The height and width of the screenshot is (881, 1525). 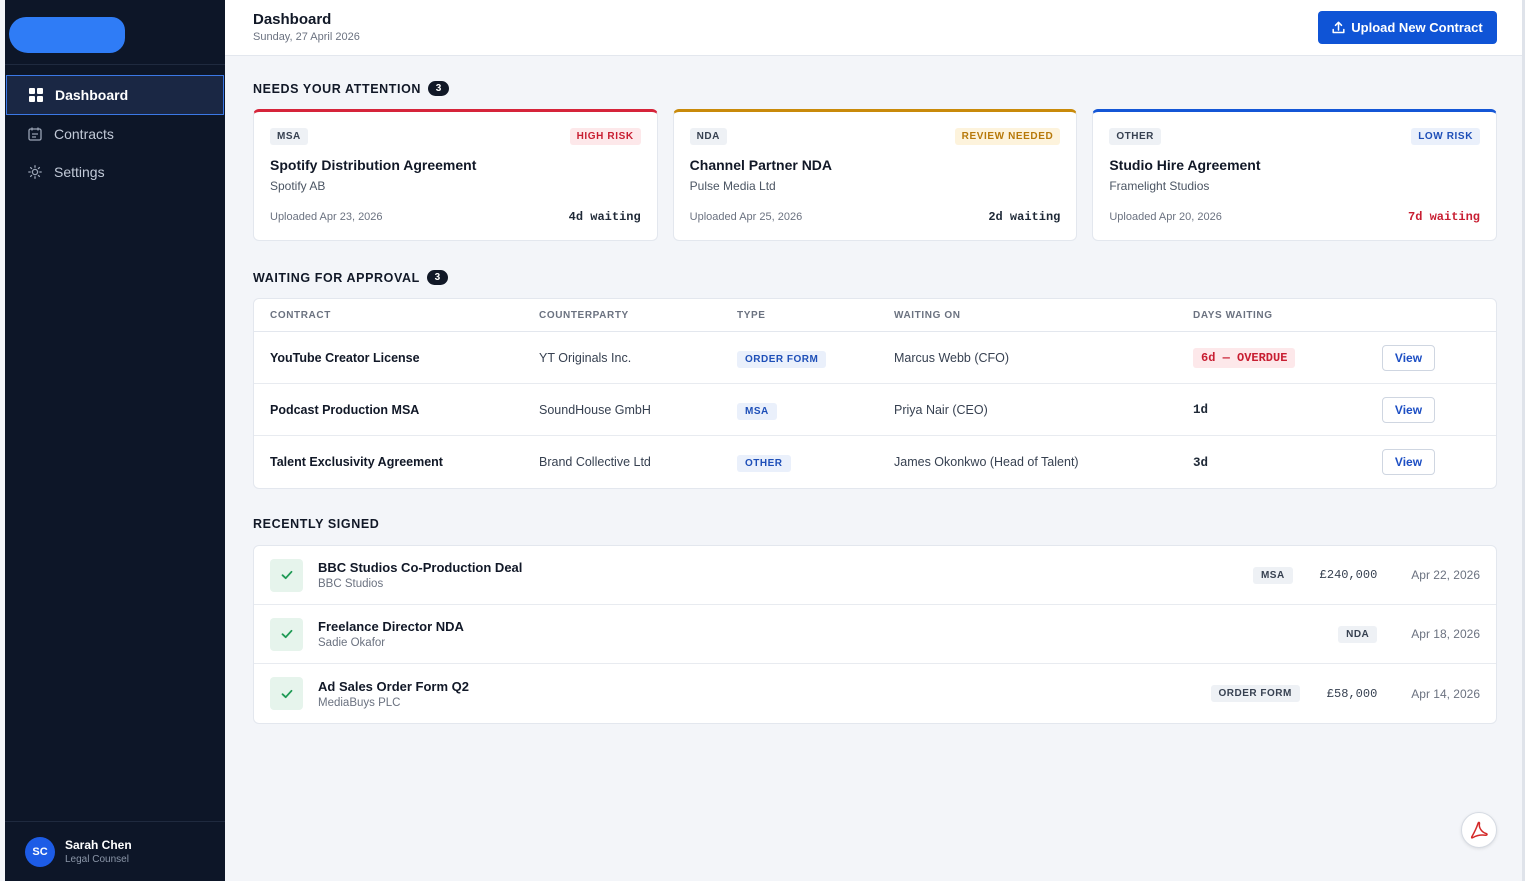 What do you see at coordinates (35, 134) in the screenshot?
I see `calendar-icon` at bounding box center [35, 134].